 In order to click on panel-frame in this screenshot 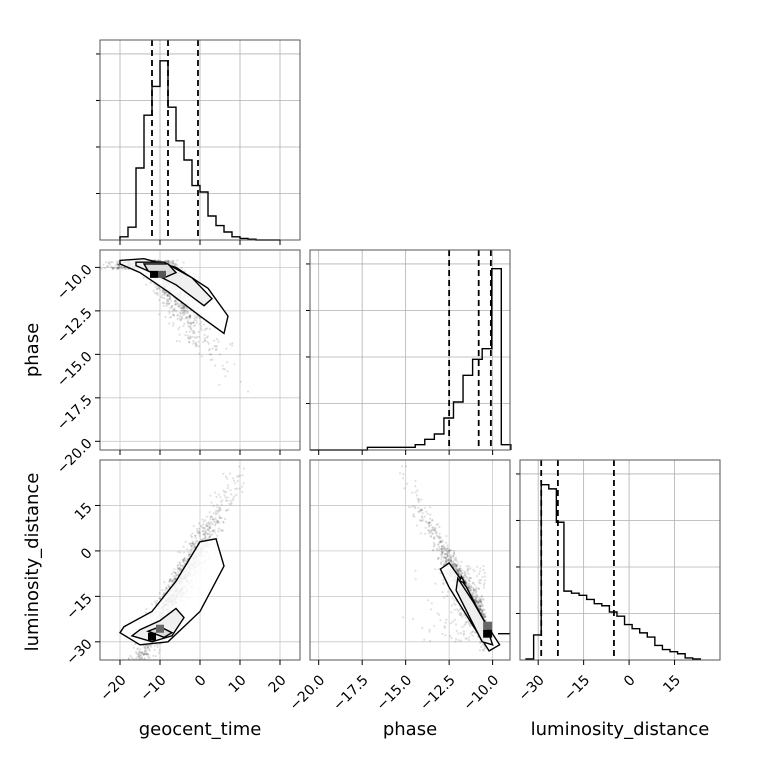, I will do `click(410, 560)`.